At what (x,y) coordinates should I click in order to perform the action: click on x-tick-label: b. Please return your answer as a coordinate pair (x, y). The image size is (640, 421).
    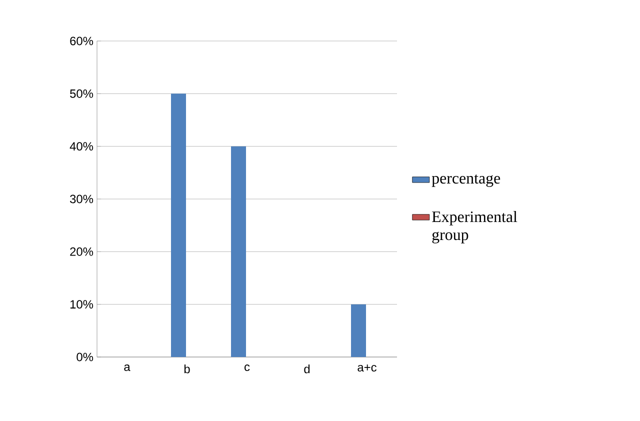
    Looking at the image, I should click on (187, 369).